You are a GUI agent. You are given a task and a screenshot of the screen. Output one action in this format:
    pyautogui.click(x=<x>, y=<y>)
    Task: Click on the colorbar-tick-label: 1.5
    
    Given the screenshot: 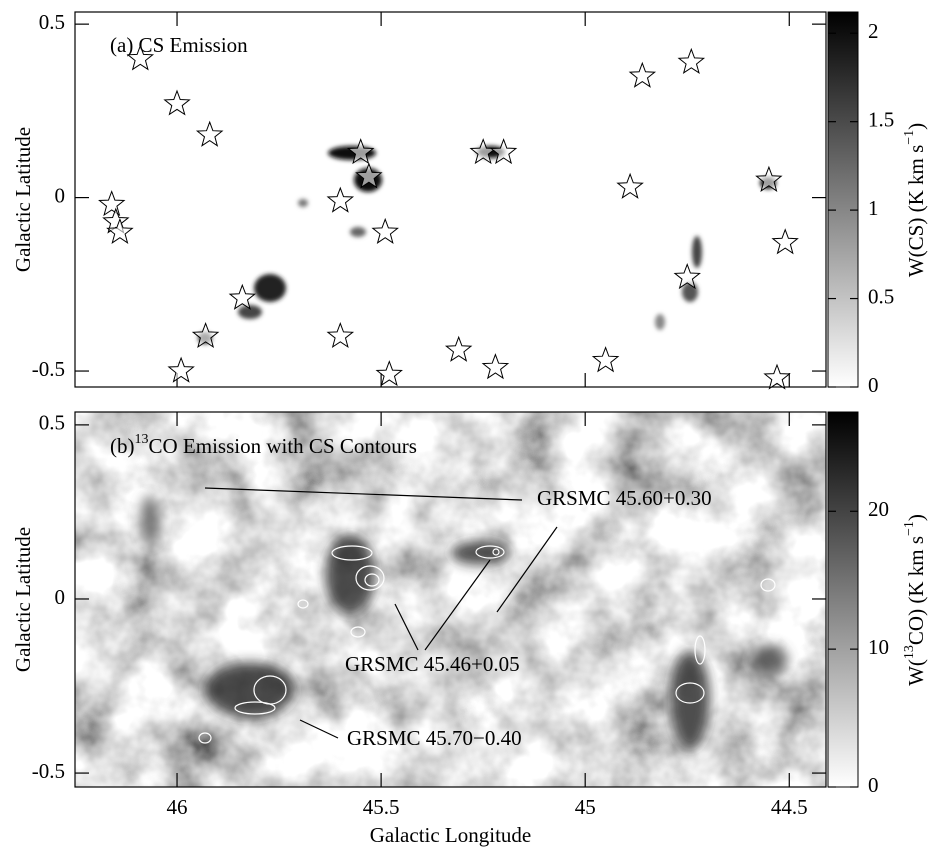 What is the action you would take?
    pyautogui.click(x=881, y=119)
    